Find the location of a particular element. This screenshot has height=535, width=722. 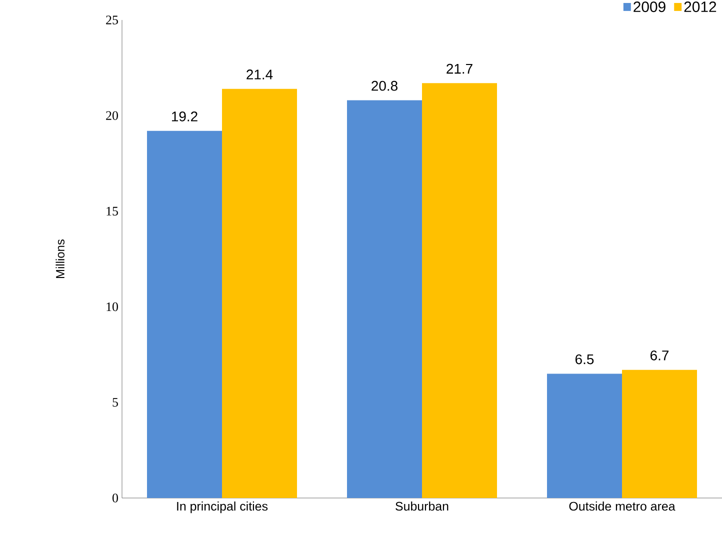

x-tick-label: In principal cities is located at coordinates (222, 508).